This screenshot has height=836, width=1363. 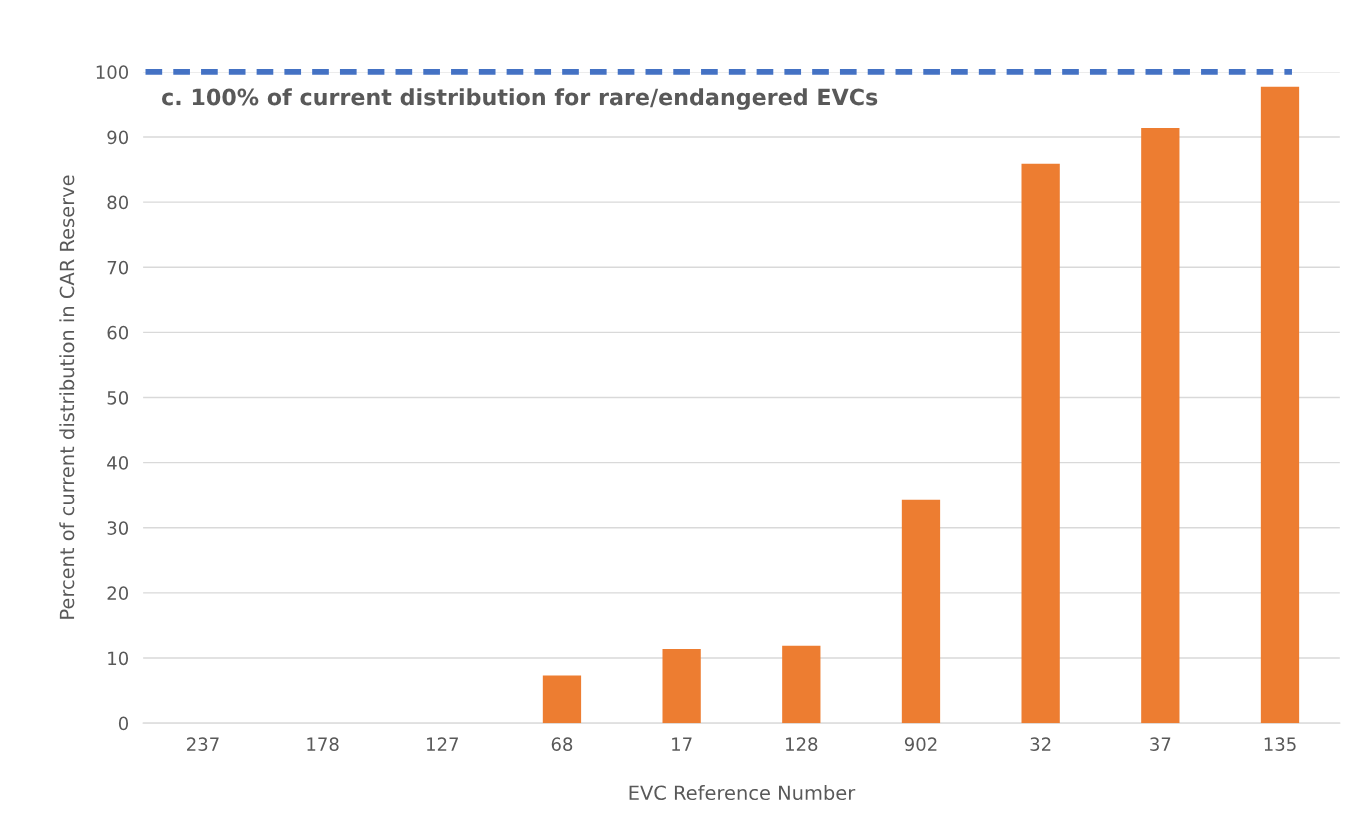 What do you see at coordinates (1040, 744) in the screenshot?
I see `x-tick-label: 32` at bounding box center [1040, 744].